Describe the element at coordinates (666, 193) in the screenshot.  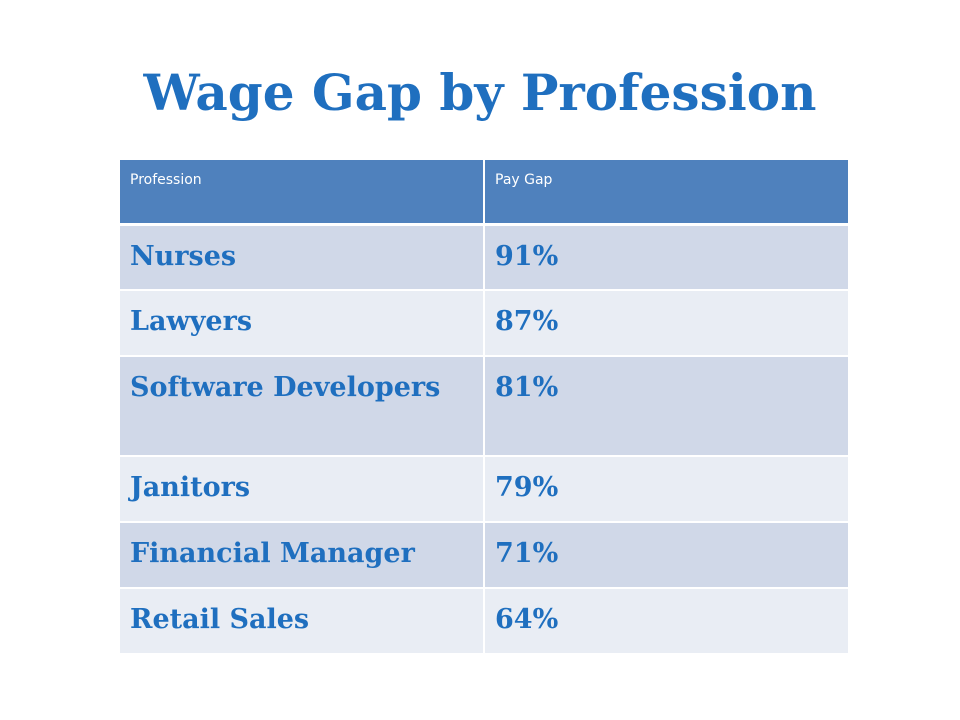
I see `header-pay-gap: Pay Gap` at that location.